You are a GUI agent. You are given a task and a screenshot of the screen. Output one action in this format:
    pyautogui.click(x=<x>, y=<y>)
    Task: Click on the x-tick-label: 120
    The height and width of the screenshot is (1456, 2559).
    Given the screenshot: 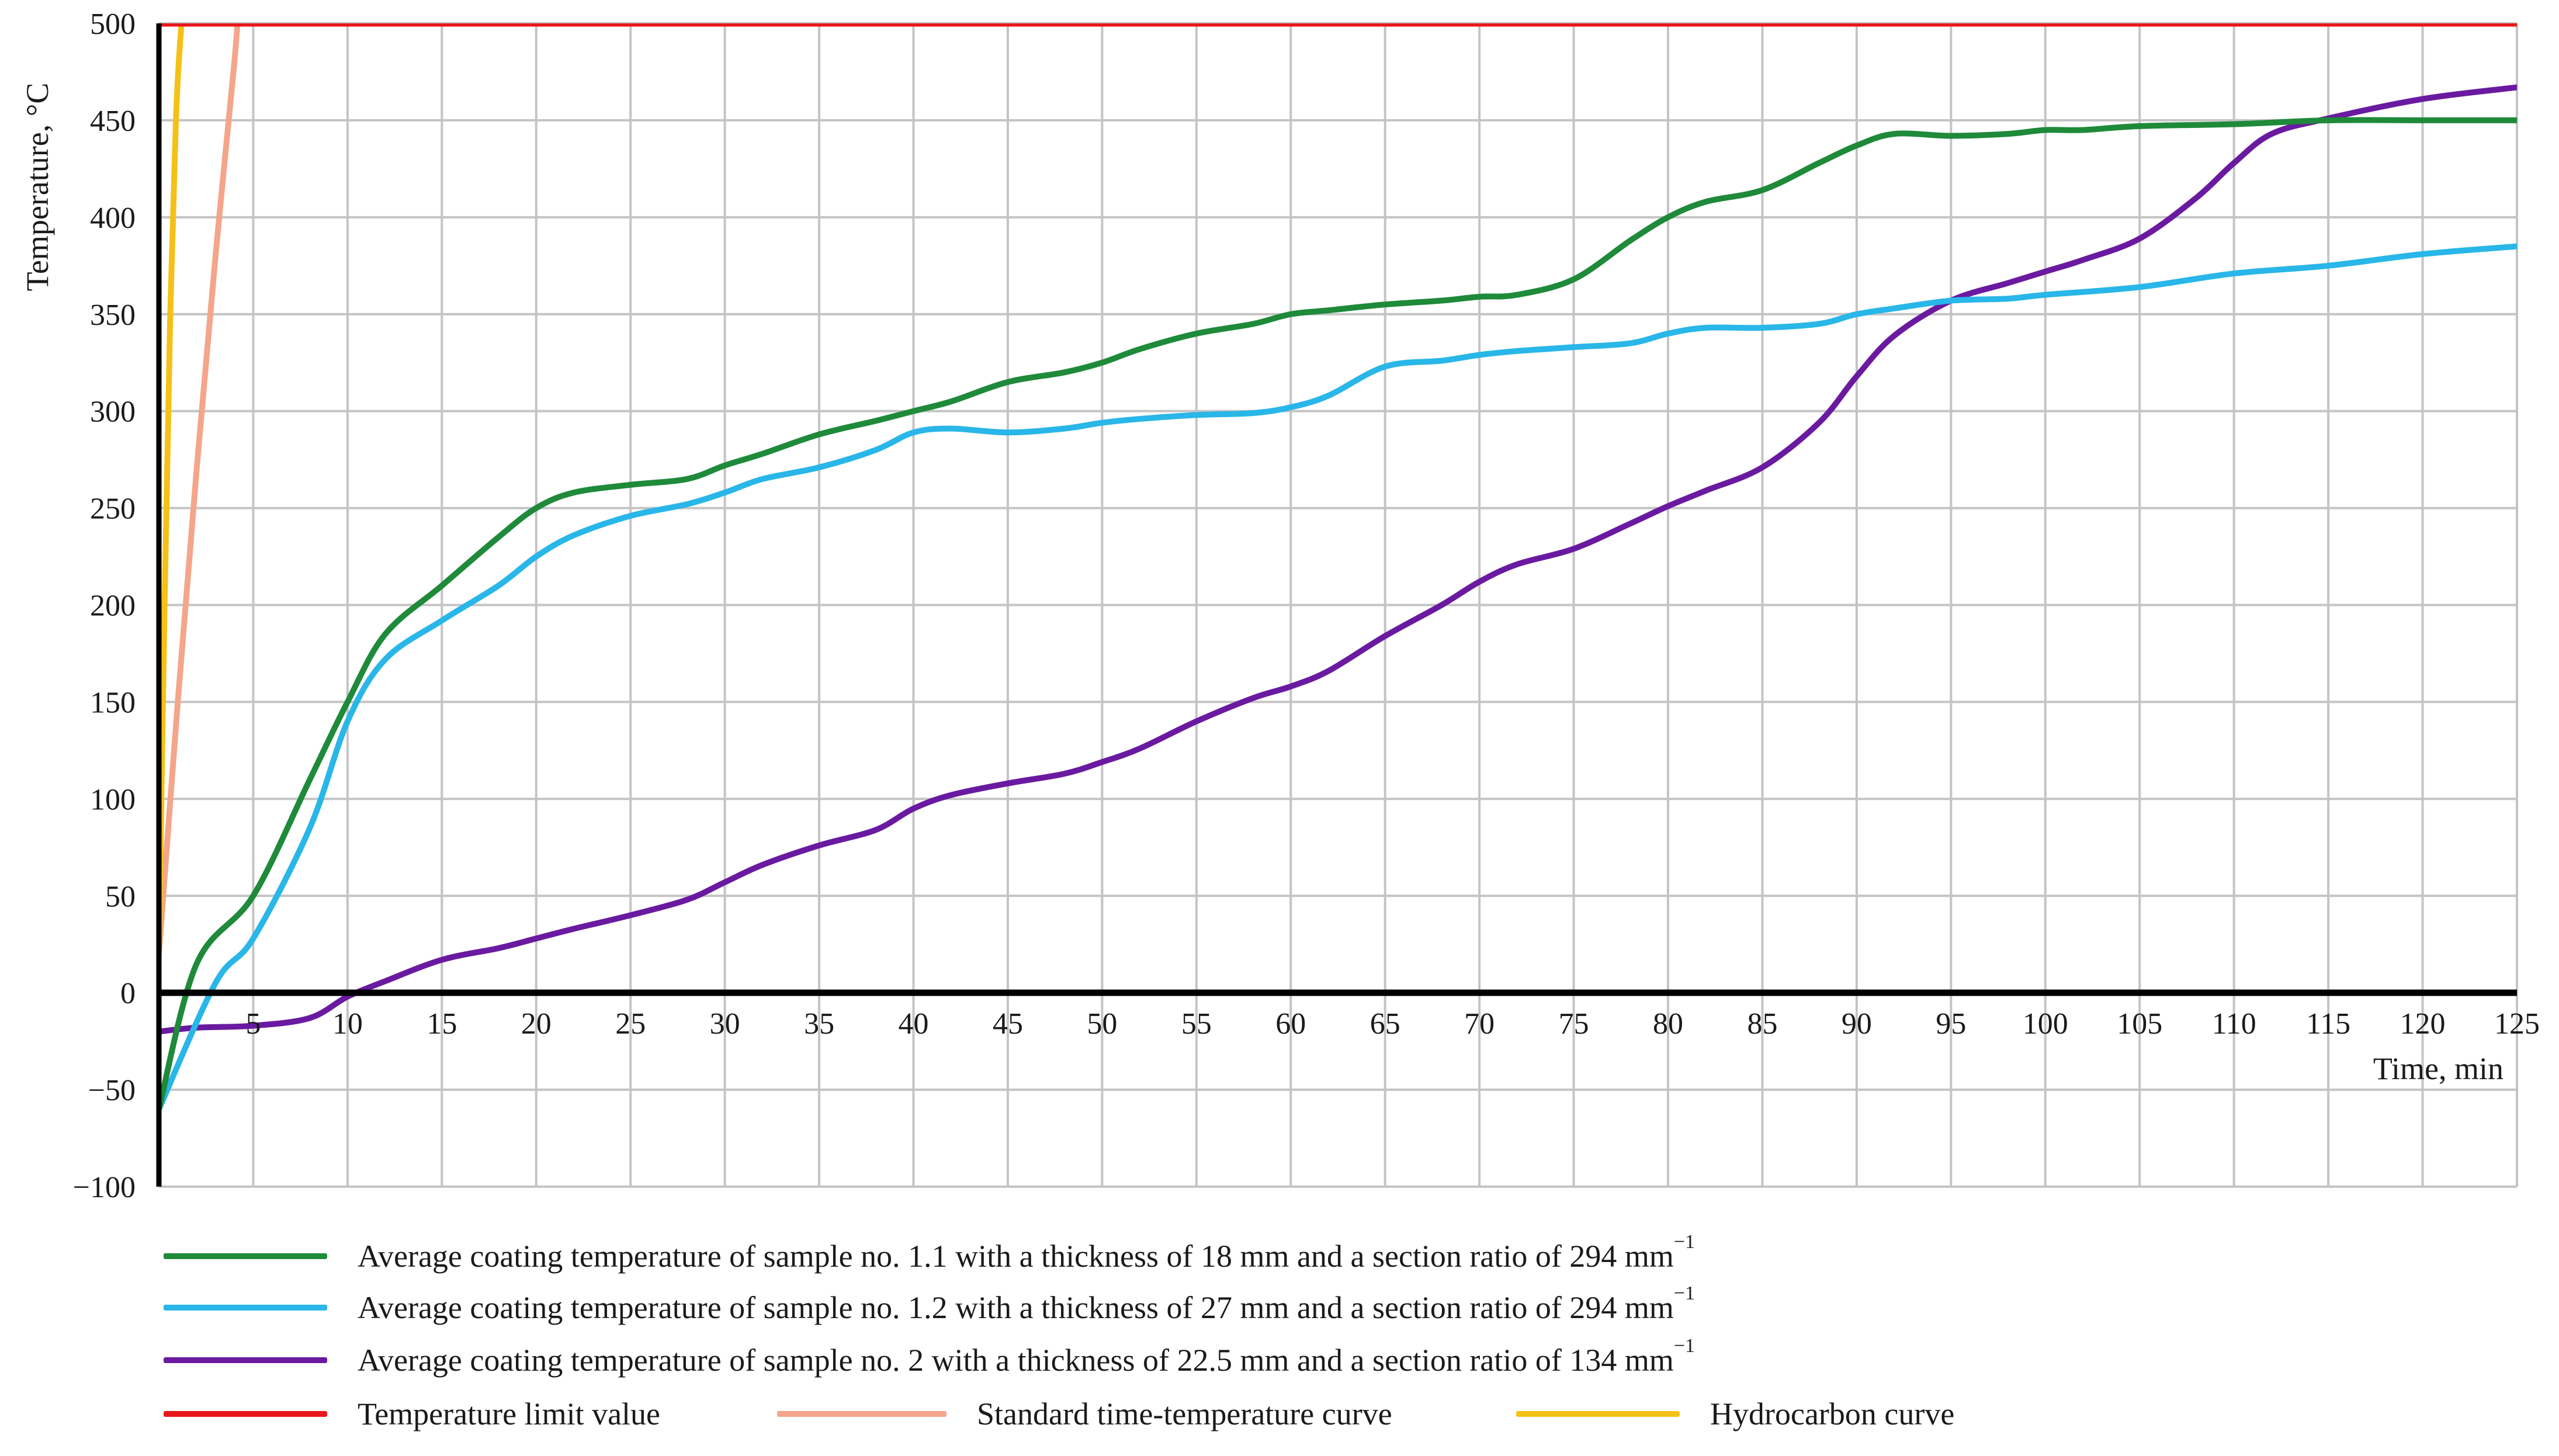 What is the action you would take?
    pyautogui.click(x=2423, y=1024)
    